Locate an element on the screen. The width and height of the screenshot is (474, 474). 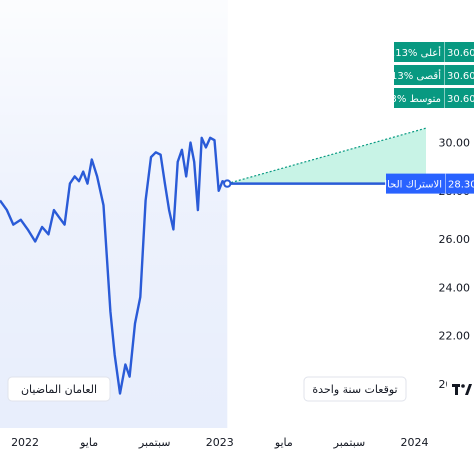
past-period-label: العامان الماضيان is located at coordinates (59, 389).